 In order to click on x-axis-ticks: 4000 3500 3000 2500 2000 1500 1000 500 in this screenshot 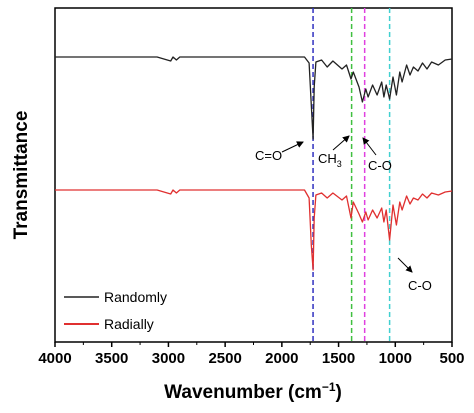, I will do `click(251, 354)`.